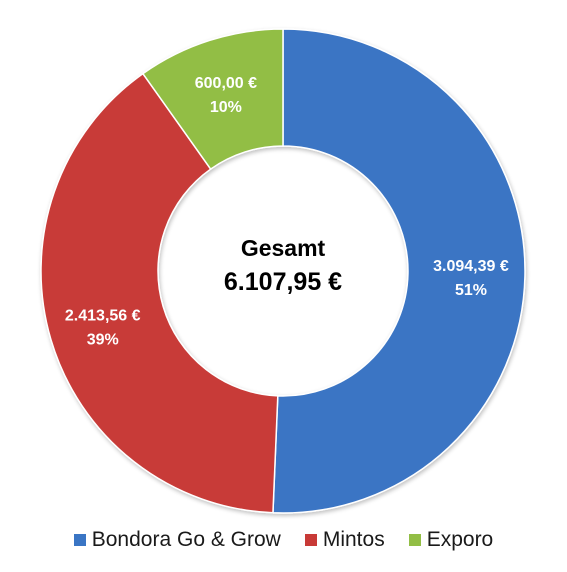 The height and width of the screenshot is (572, 567). I want to click on center-total-value: 6.107,95 €, so click(283, 282).